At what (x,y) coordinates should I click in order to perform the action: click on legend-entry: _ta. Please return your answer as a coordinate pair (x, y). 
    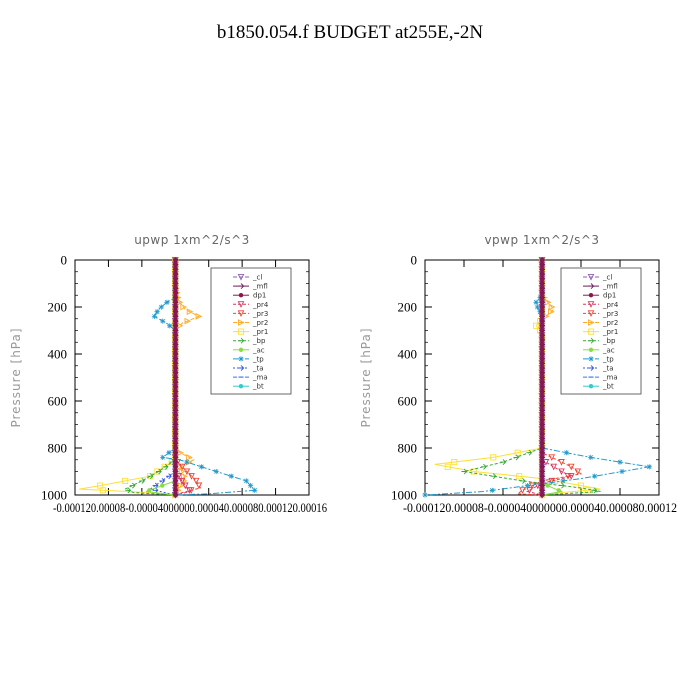
    Looking at the image, I should click on (598, 369).